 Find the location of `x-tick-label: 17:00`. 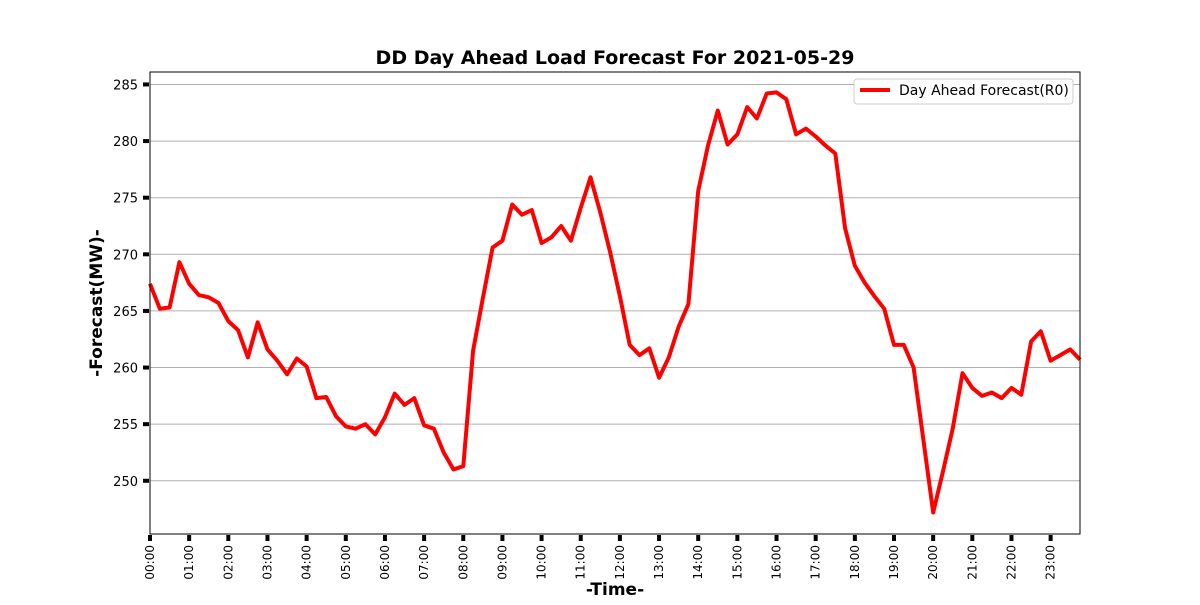

x-tick-label: 17:00 is located at coordinates (816, 562).